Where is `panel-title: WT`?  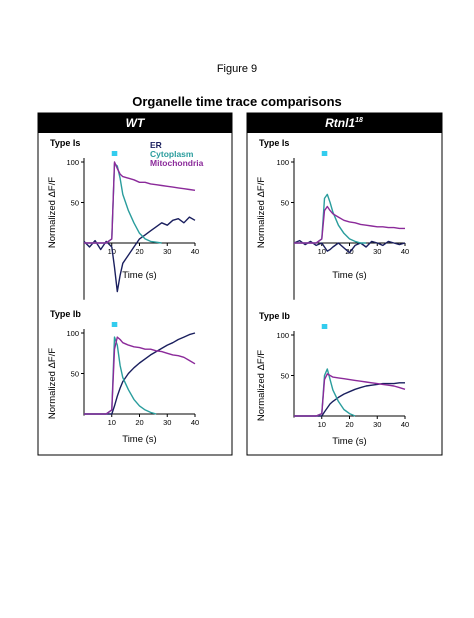 panel-title: WT is located at coordinates (136, 123).